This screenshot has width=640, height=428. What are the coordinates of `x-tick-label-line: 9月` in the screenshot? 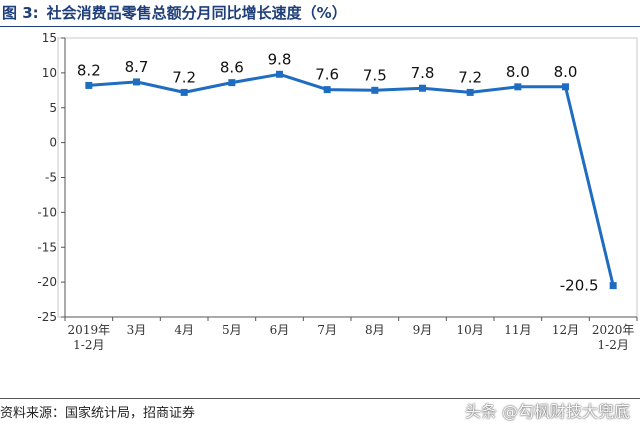 It's located at (423, 330).